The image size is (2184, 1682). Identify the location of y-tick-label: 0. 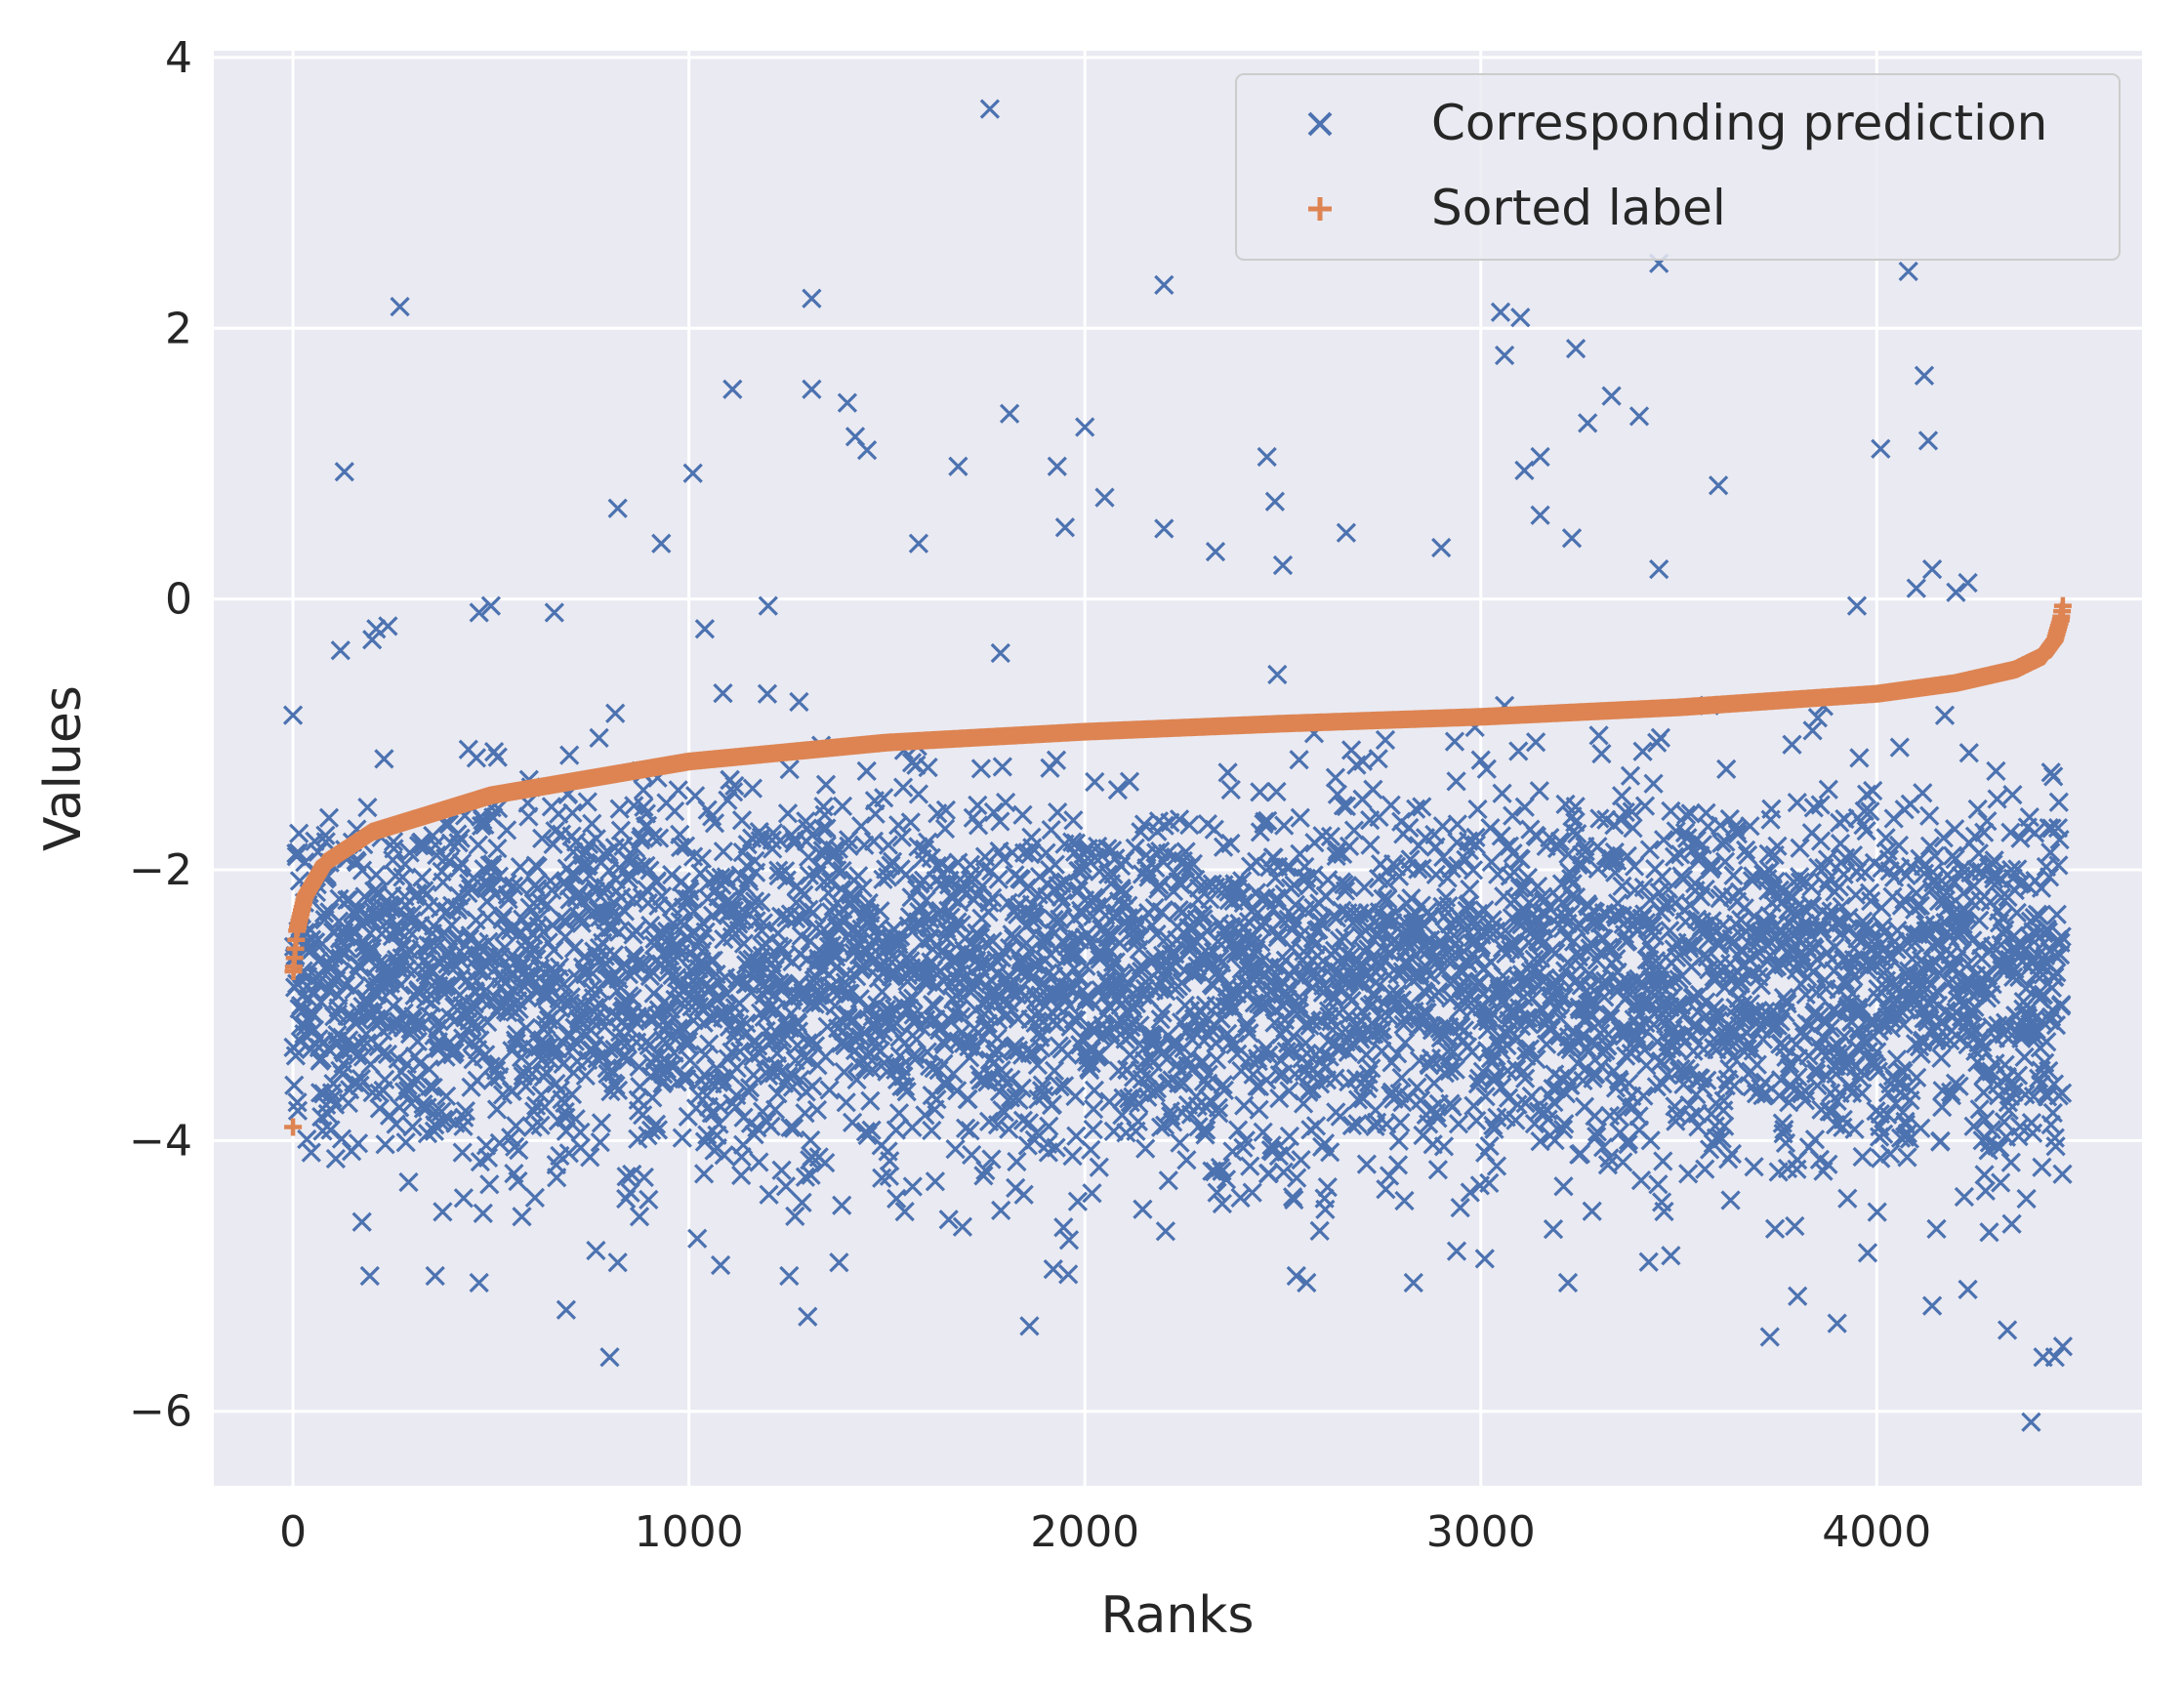
(178, 600).